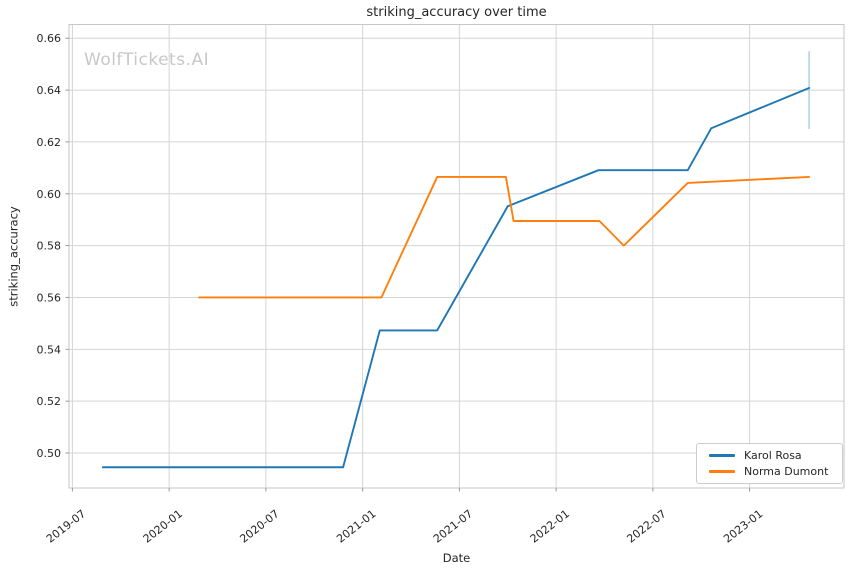 The image size is (852, 575). Describe the element at coordinates (49, 90) in the screenshot. I see `y-tick-label: 0.64` at that location.